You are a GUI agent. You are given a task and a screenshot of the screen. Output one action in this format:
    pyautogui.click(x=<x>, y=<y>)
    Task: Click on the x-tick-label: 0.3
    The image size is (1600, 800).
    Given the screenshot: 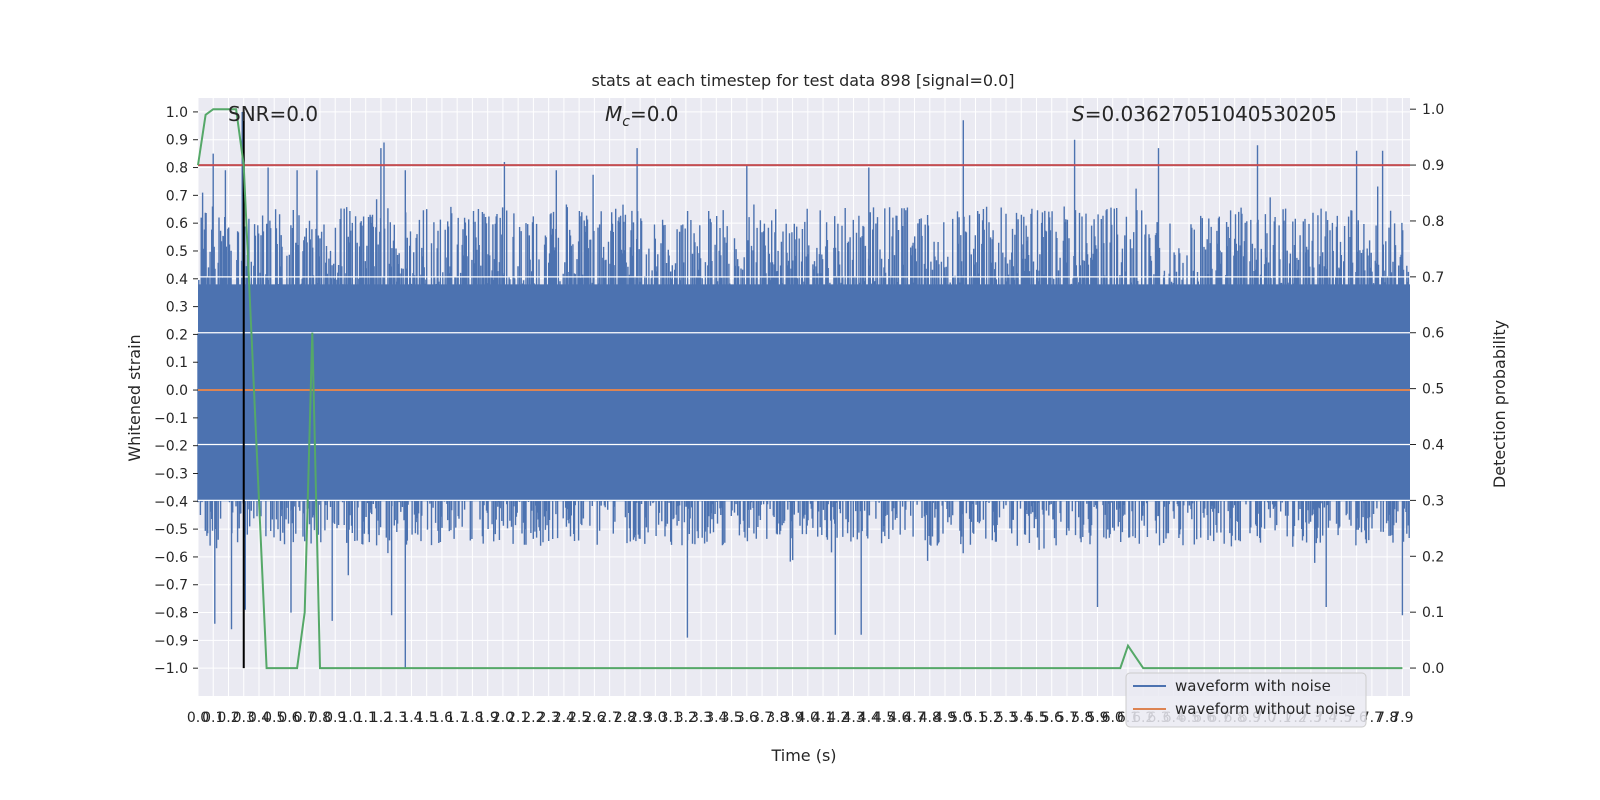 What is the action you would take?
    pyautogui.click(x=244, y=718)
    